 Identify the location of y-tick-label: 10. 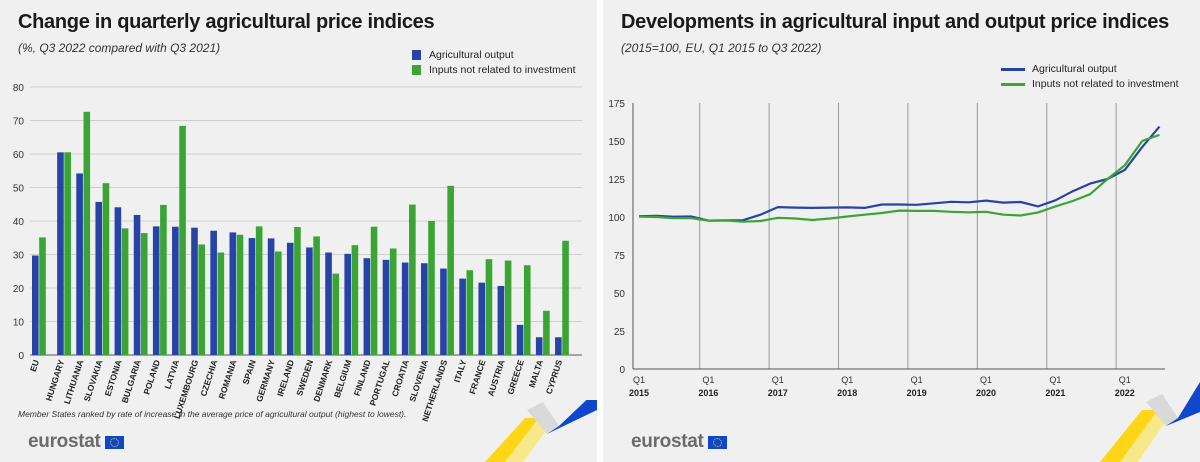
(19, 323).